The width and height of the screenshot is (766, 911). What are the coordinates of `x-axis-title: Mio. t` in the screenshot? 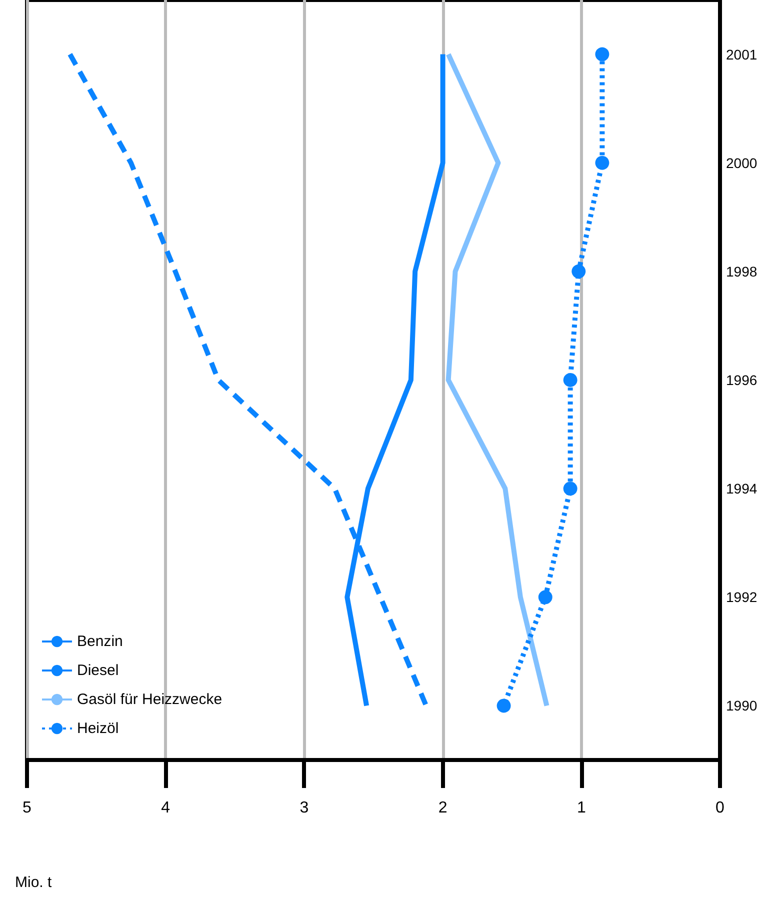 It's located at (34, 882).